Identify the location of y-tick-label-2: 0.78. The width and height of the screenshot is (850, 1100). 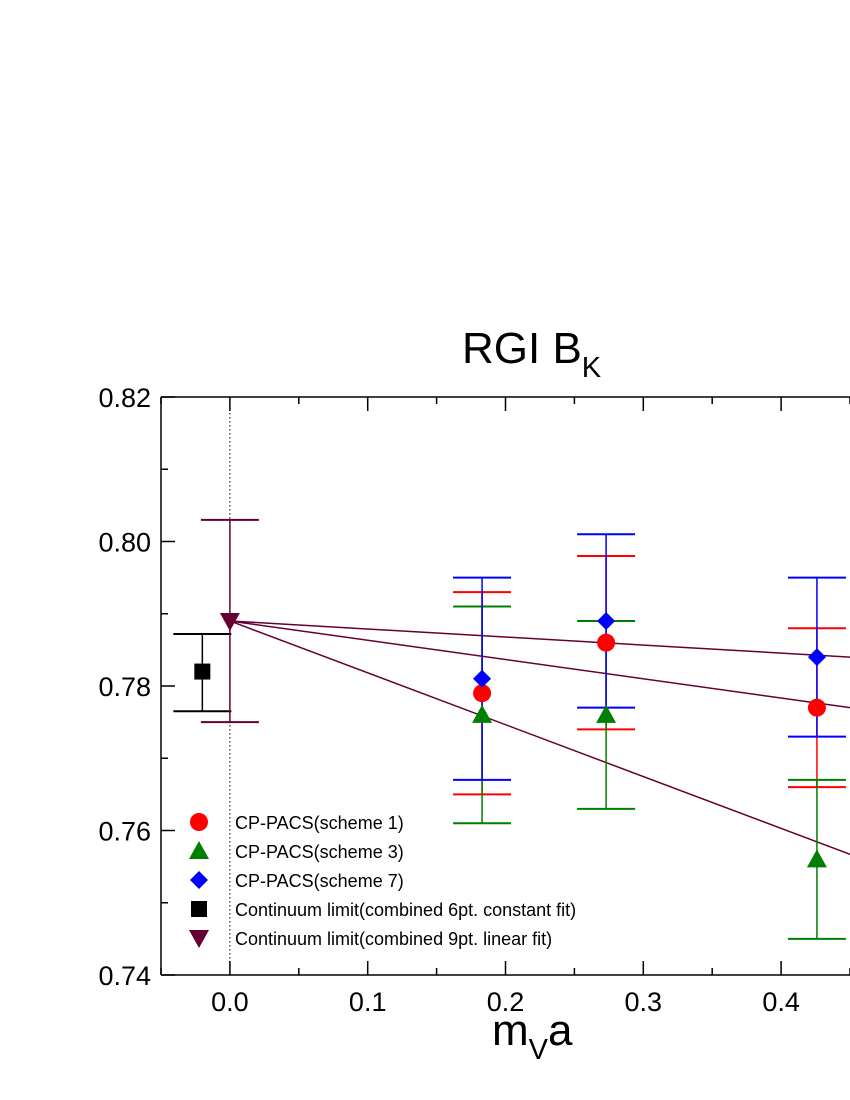
(124, 687).